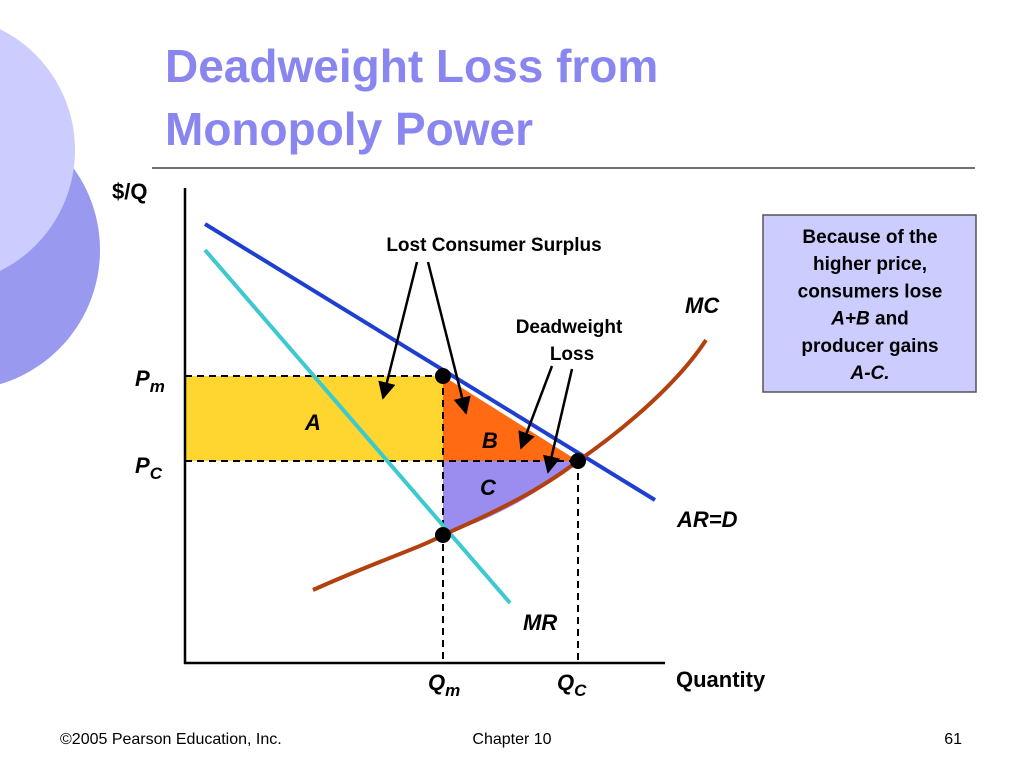 This screenshot has width=1024, height=767. Describe the element at coordinates (171, 739) in the screenshot. I see `footer-copyright: ©2005 Pearson Education, Inc.` at that location.